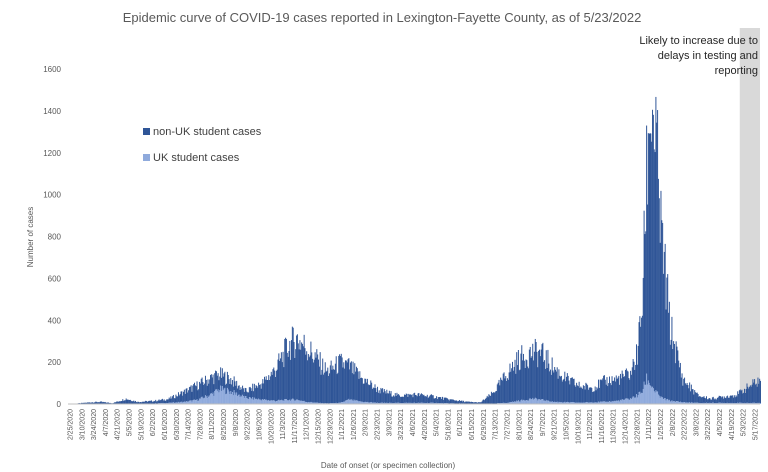 Image resolution: width=768 pixels, height=472 pixels. What do you see at coordinates (460, 422) in the screenshot?
I see `x-tick-label: 6/1/2021` at bounding box center [460, 422].